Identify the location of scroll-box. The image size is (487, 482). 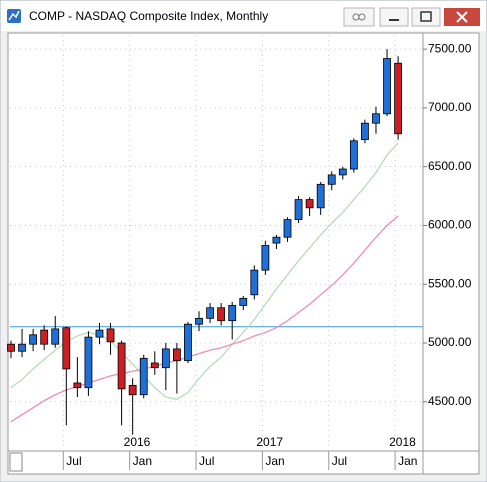
(16, 462).